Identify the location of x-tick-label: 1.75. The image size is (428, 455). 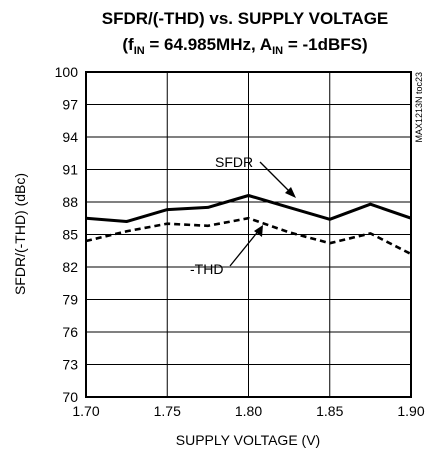
(167, 411).